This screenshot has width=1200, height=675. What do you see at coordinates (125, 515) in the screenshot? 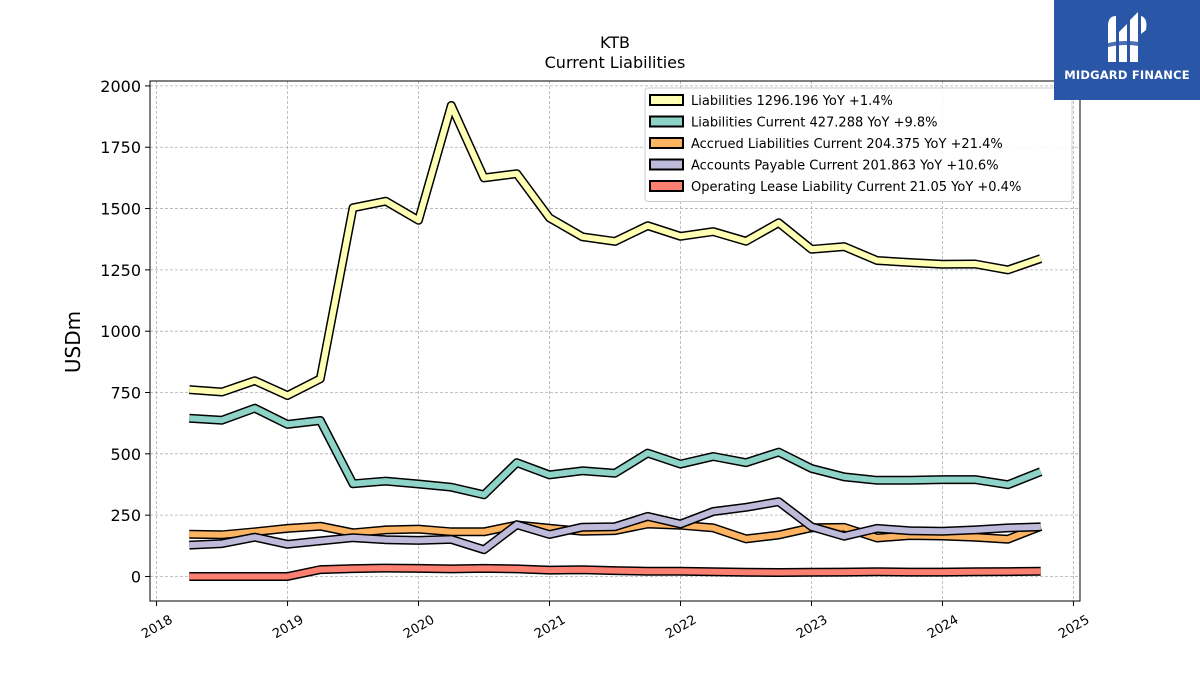
I see `y-tick-label: 250` at bounding box center [125, 515].